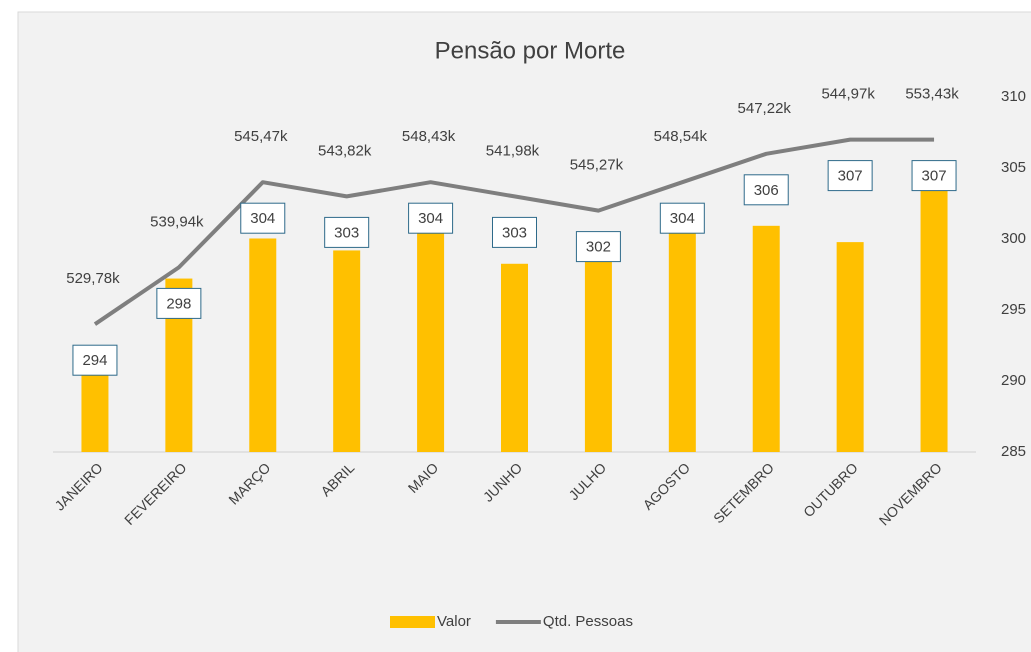  Describe the element at coordinates (1013, 309) in the screenshot. I see `y2-tick-label: 295` at that location.